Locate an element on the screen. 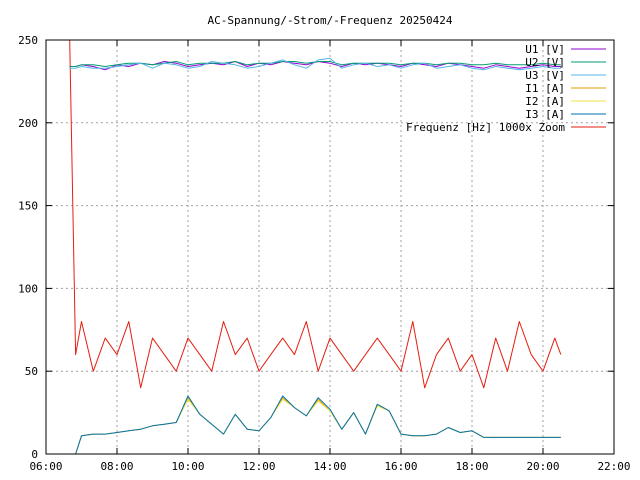 The image size is (640, 480). x-tick-label: 08:00 is located at coordinates (116, 466).